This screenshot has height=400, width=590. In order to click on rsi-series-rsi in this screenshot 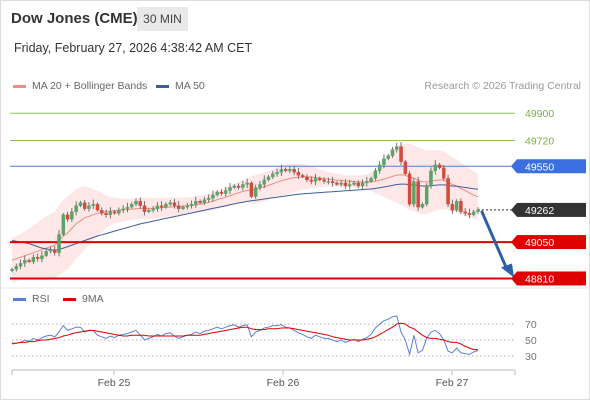, I will do `click(245, 336)`.